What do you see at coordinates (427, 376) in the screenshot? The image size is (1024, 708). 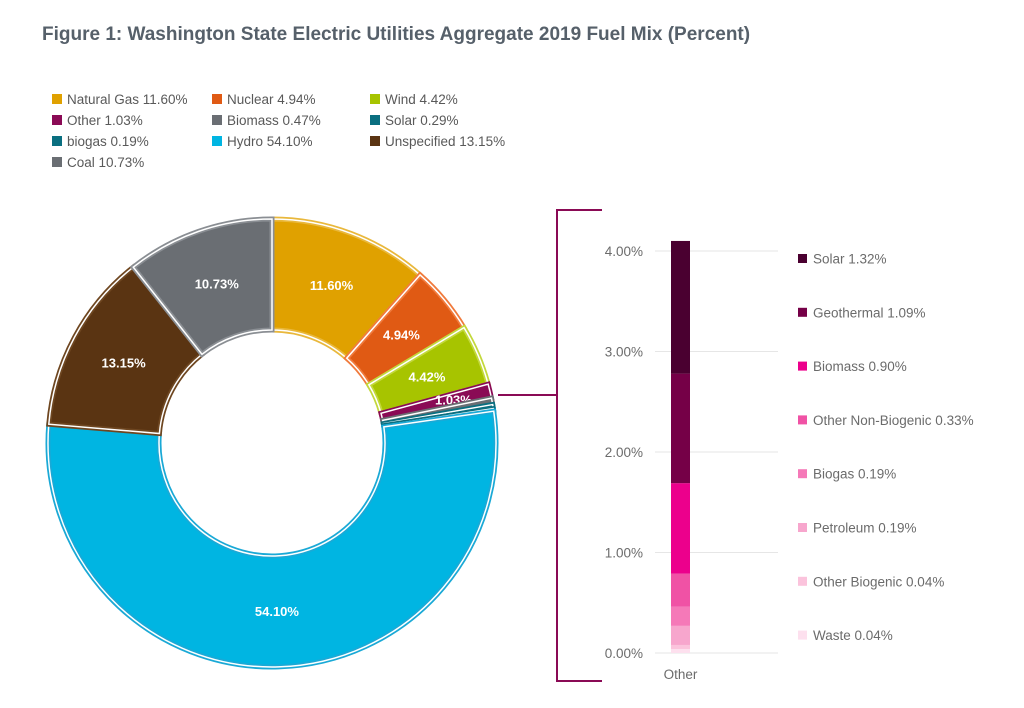 I see `pie-data-label-wind: 4.42%` at bounding box center [427, 376].